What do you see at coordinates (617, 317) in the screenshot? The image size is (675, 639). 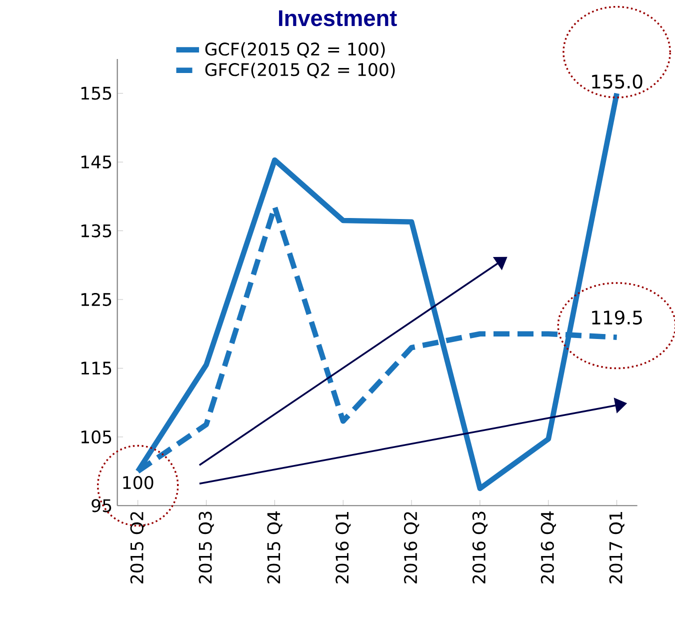 I see `data-label: 119.5` at bounding box center [617, 317].